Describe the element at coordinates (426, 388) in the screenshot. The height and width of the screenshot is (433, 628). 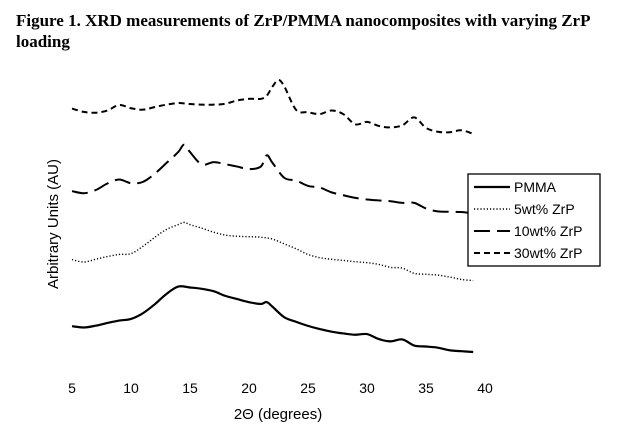
I see `x-tick-label: 35` at that location.